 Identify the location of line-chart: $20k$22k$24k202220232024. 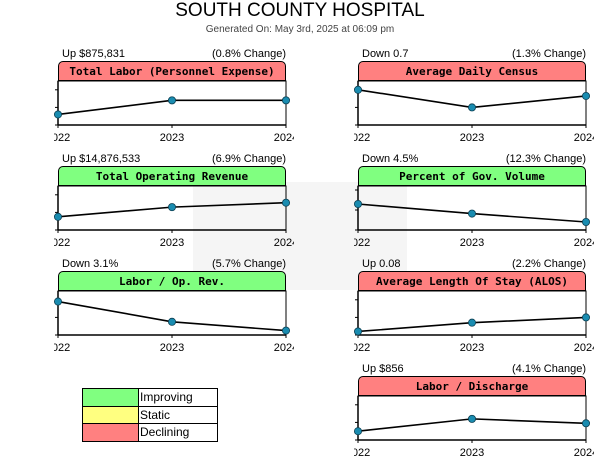
(474, 414).